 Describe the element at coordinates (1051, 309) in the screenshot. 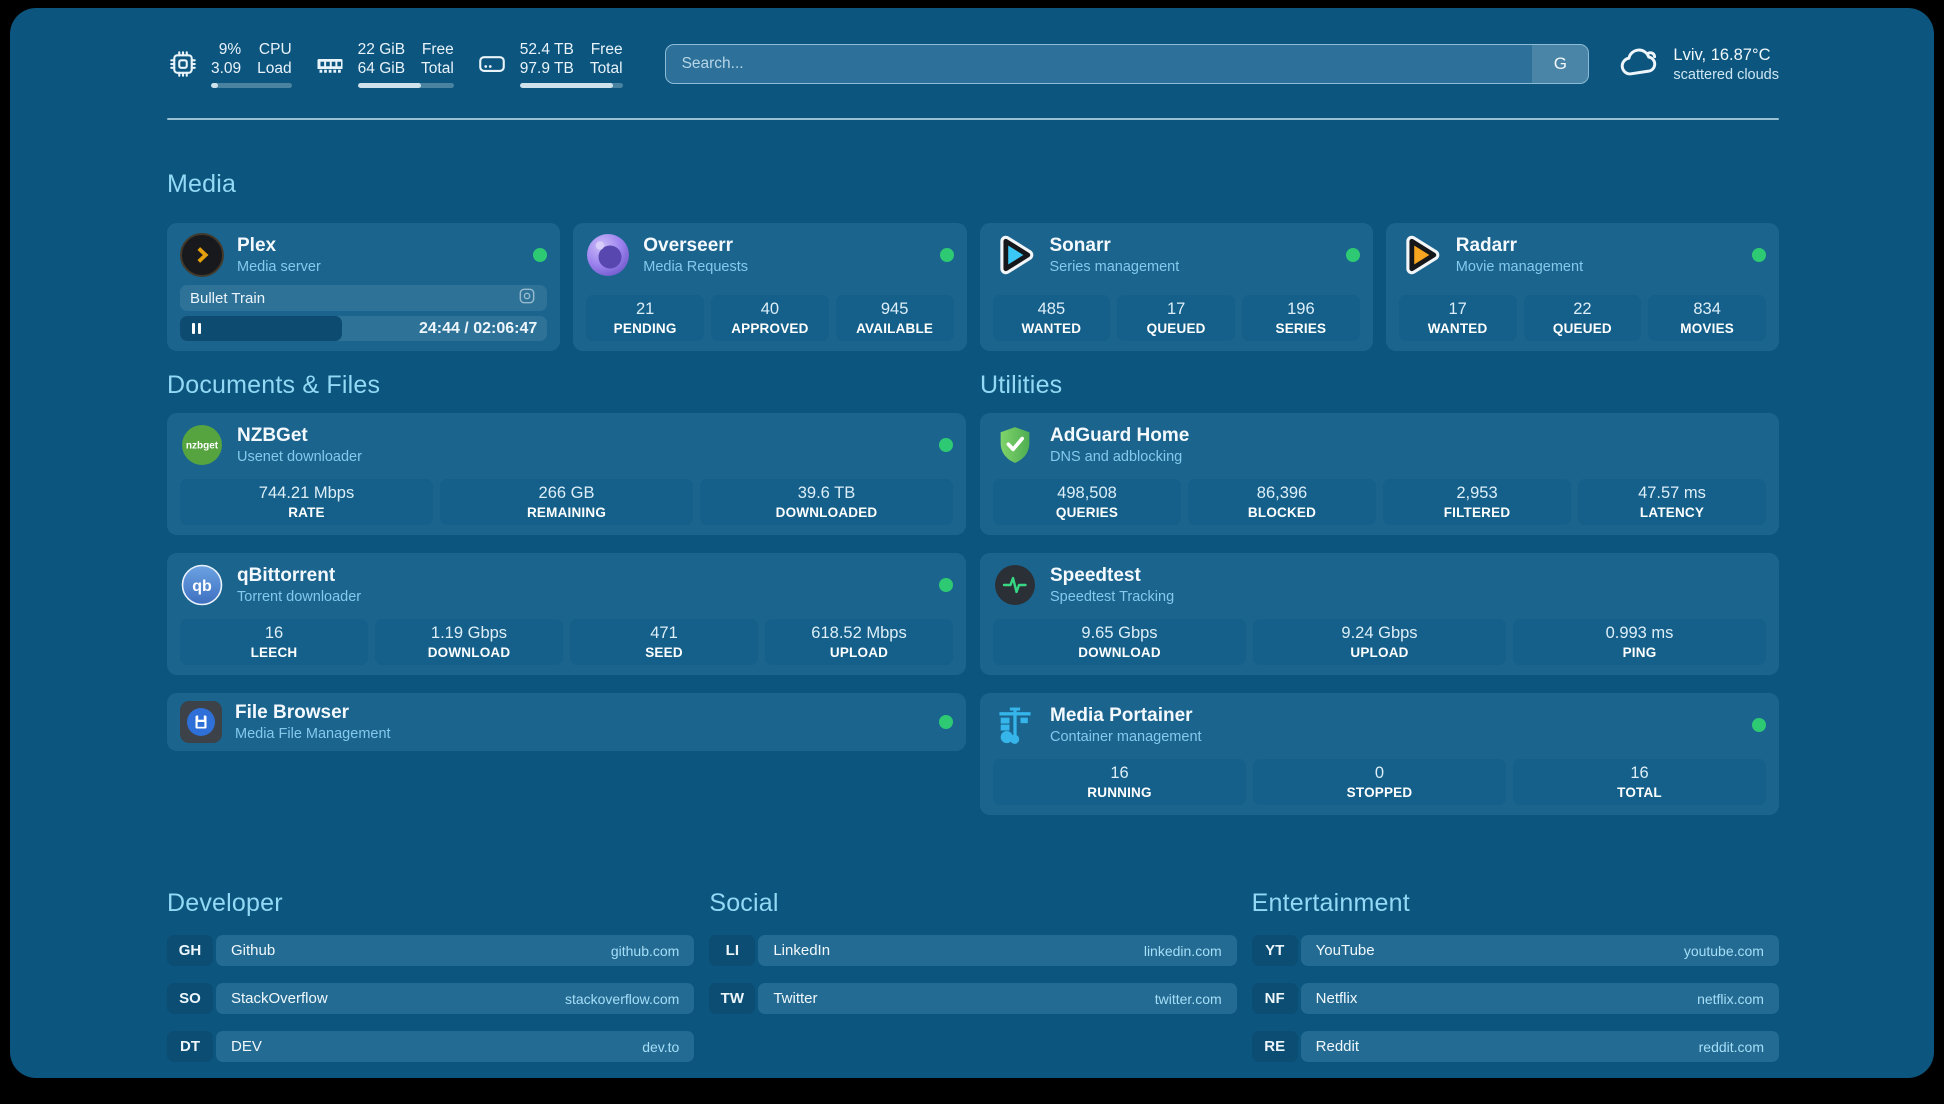

I see `stat-value: 485` at that location.